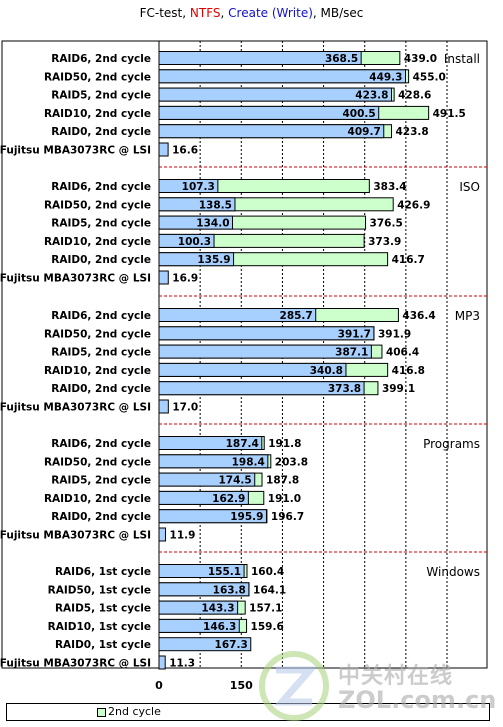  What do you see at coordinates (246, 517) in the screenshot?
I see `data-label-inner: 195.9` at bounding box center [246, 517].